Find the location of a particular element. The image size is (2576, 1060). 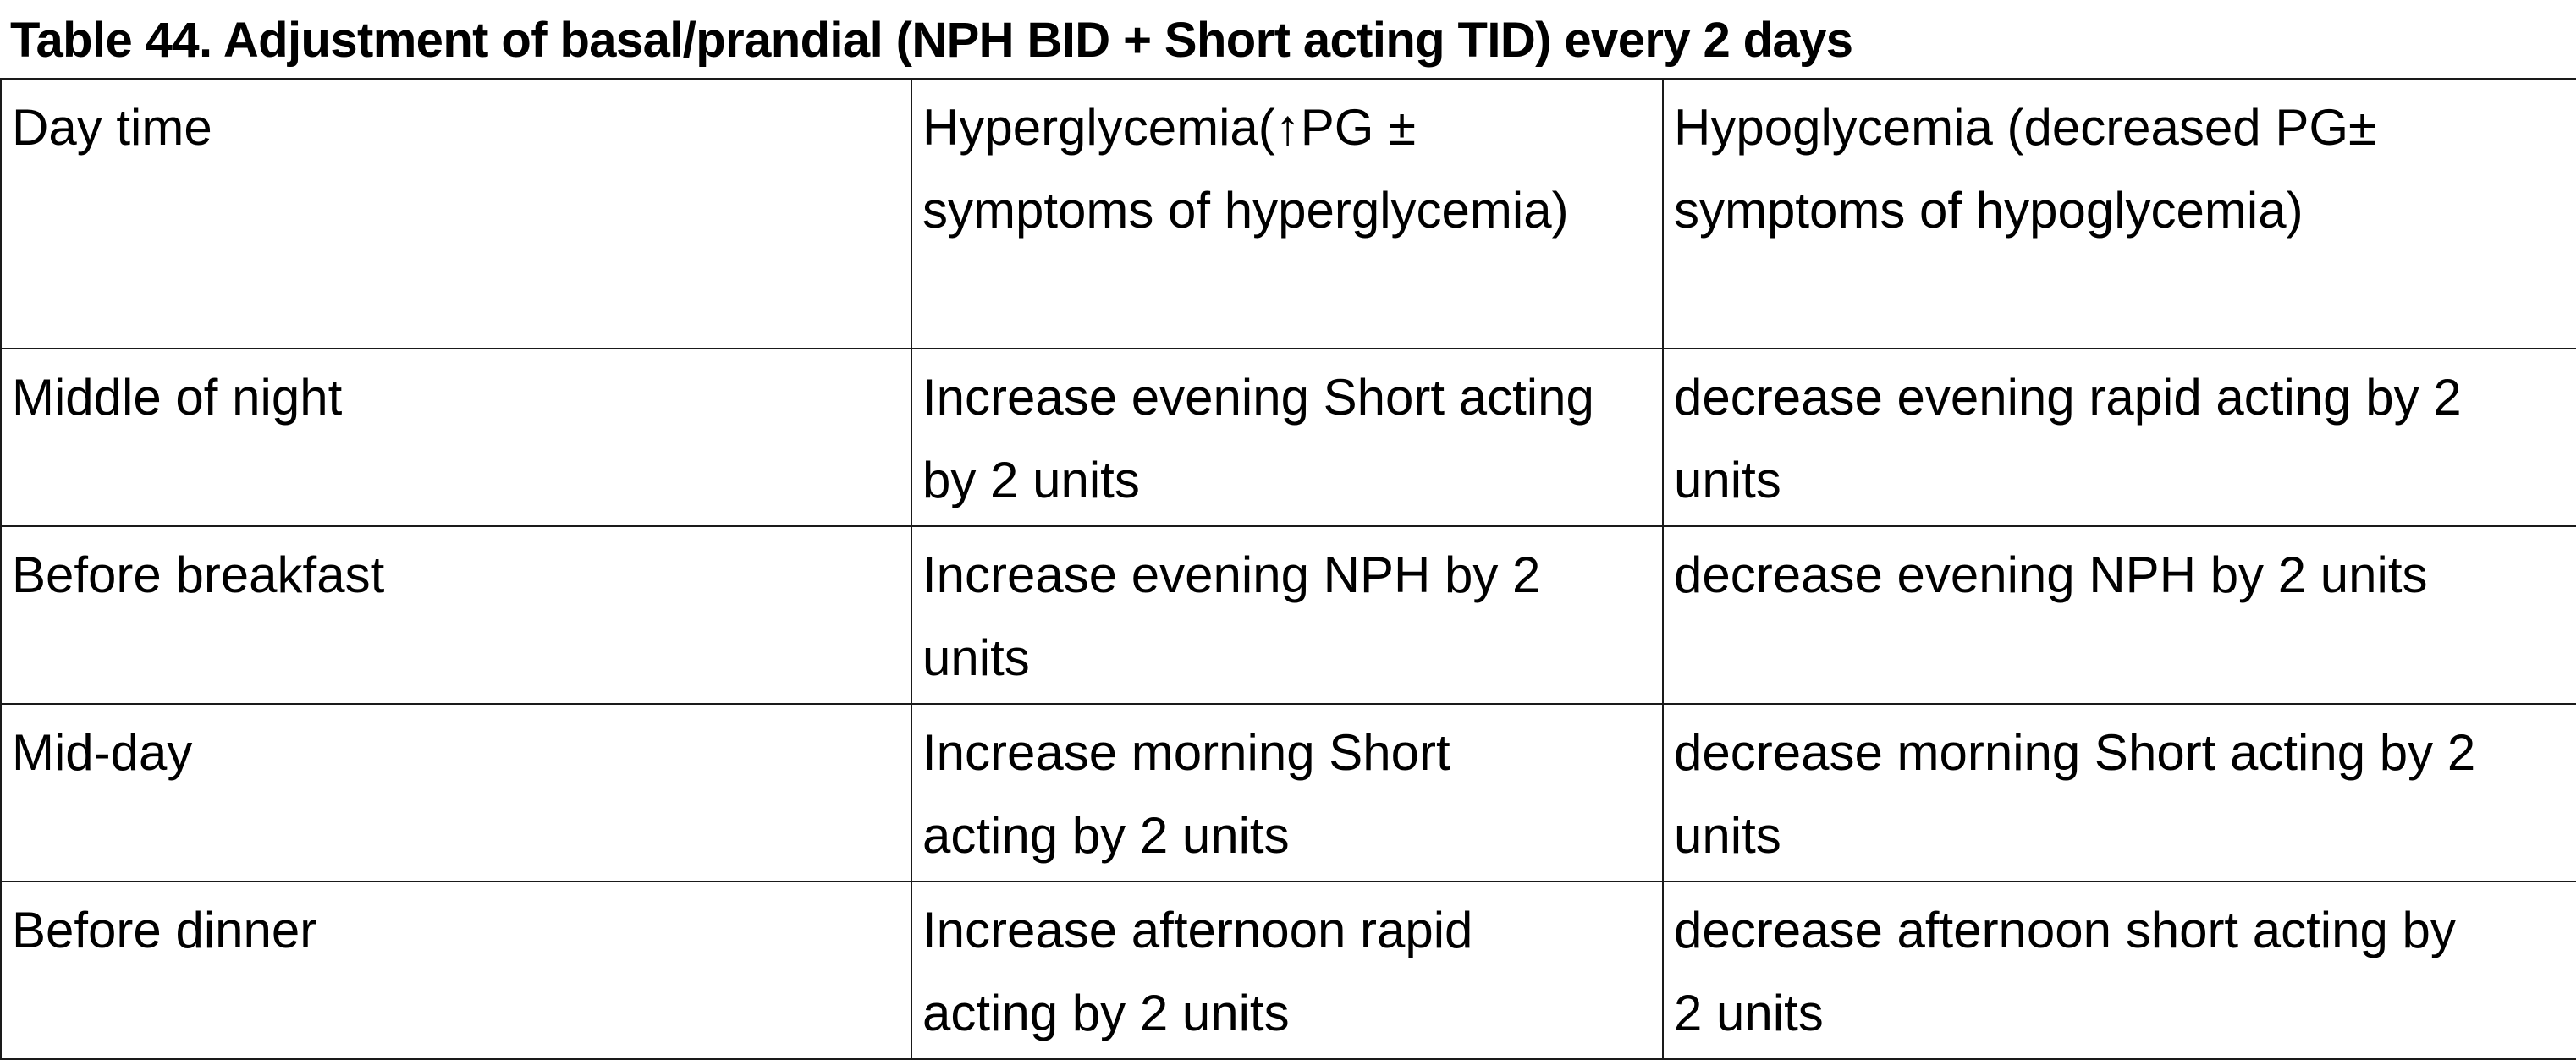

day-time-cell: Before dinner is located at coordinates (456, 970).